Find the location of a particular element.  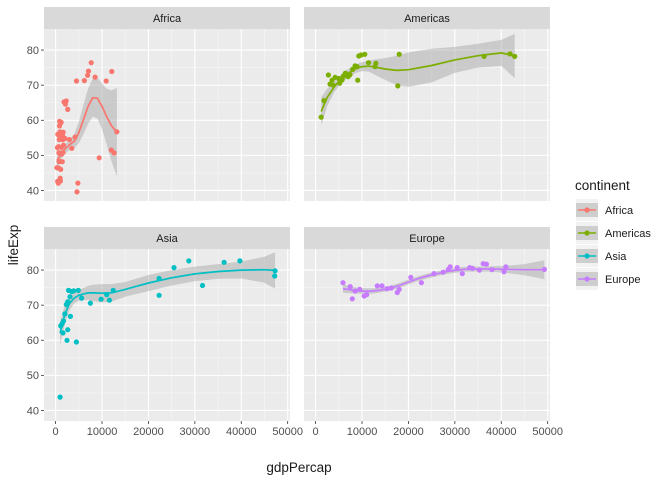

legend-title: continent is located at coordinates (602, 185).